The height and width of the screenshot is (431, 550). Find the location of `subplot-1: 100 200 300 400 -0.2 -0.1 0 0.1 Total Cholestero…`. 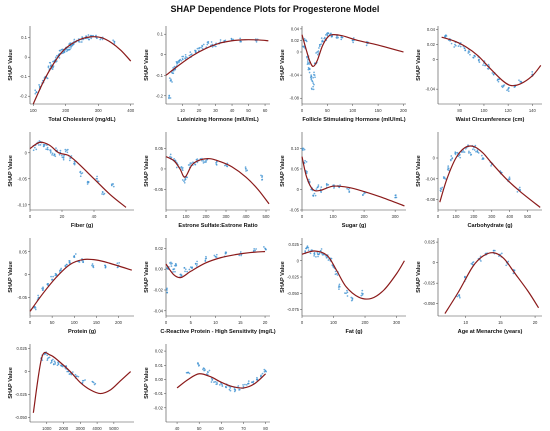

subplot-1: 100 200 300 400 -0.2 -0.1 0 0.1 Total Cholestero… is located at coordinates (71, 74).